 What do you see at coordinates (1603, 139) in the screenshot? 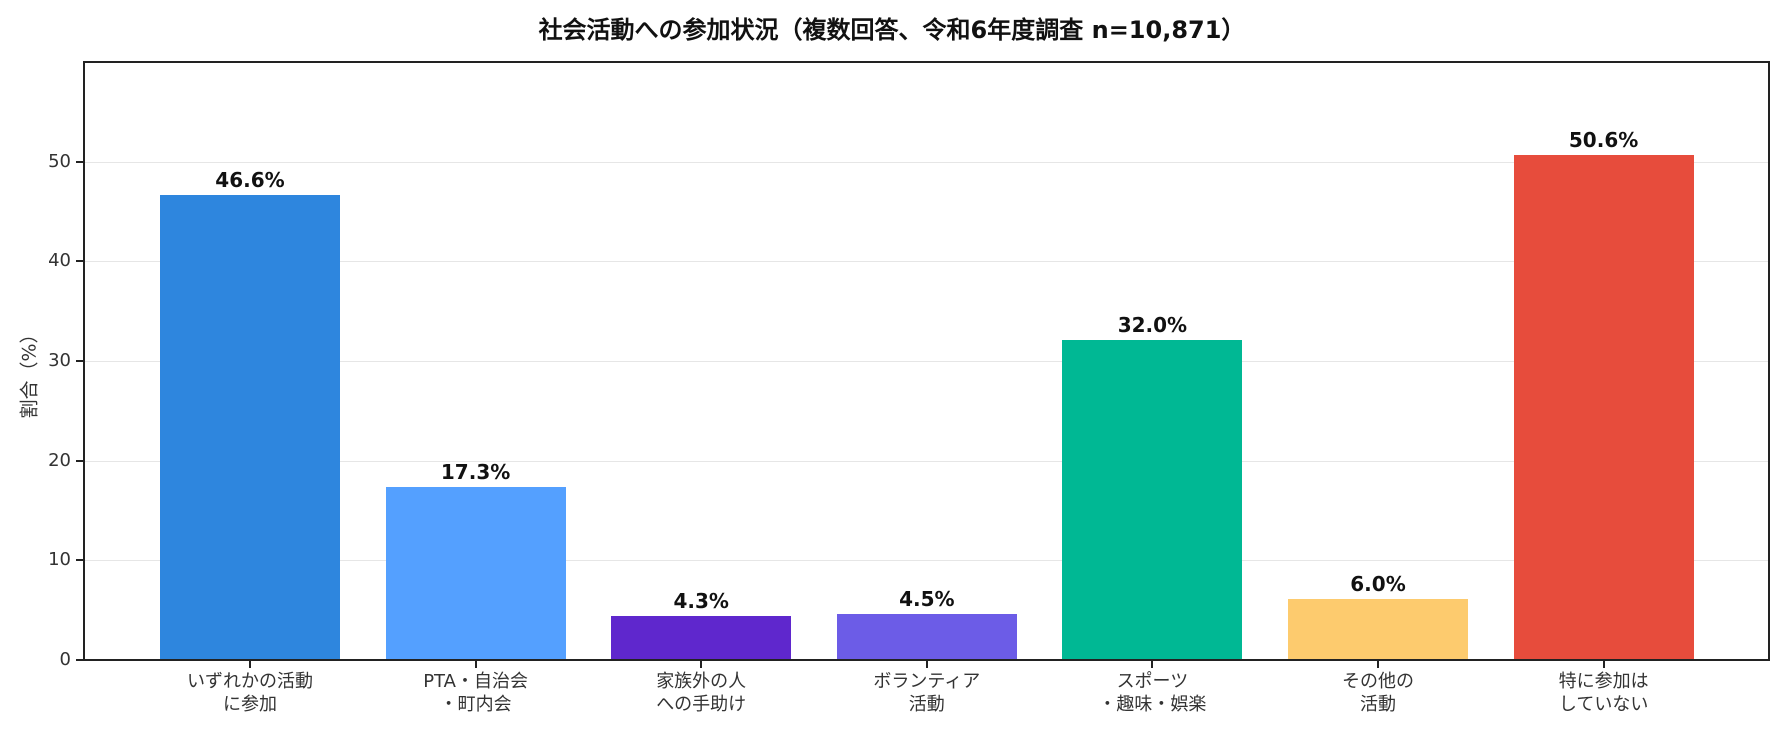
I see `bar-value-label: 50.6%` at bounding box center [1603, 139].